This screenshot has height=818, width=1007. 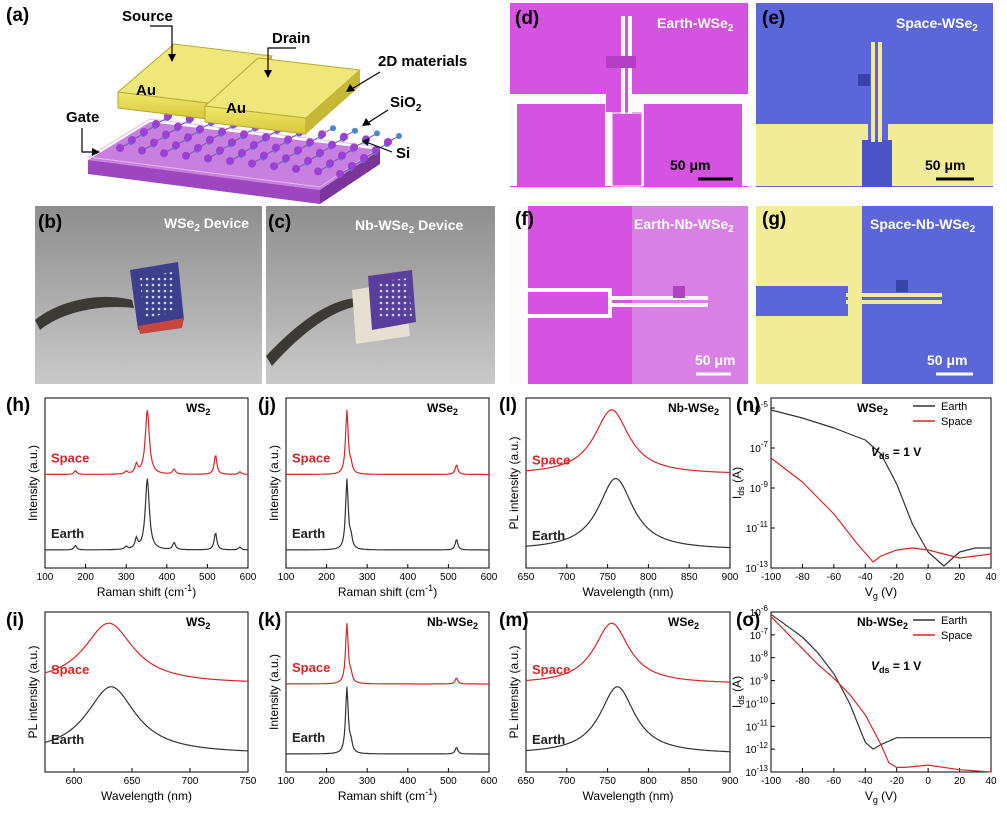 What do you see at coordinates (409, 226) in the screenshot?
I see `photo-c-title: Nb-WSe2 Device` at bounding box center [409, 226].